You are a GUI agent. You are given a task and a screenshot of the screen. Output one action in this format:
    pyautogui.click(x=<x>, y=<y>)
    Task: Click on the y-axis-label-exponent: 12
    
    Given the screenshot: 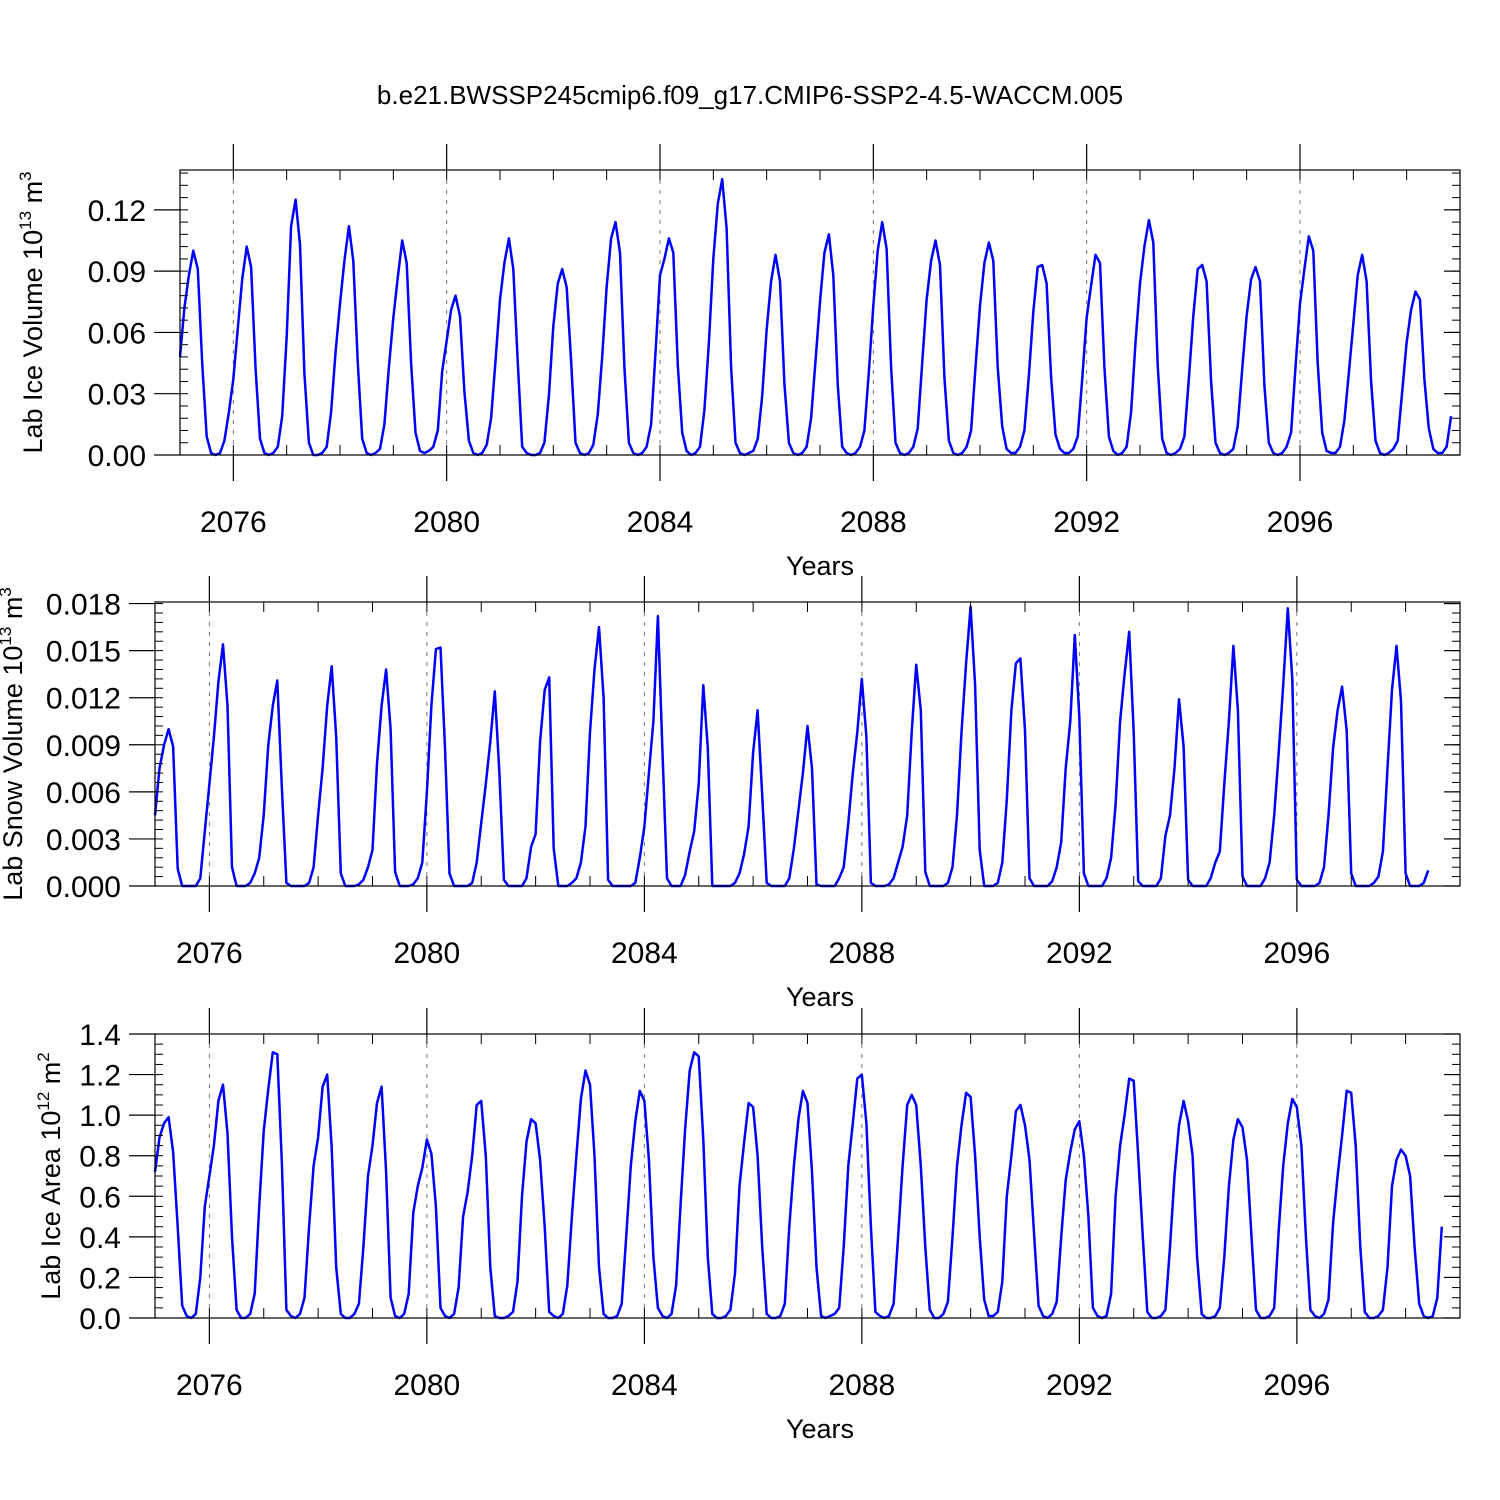 What is the action you would take?
    pyautogui.click(x=43, y=1101)
    